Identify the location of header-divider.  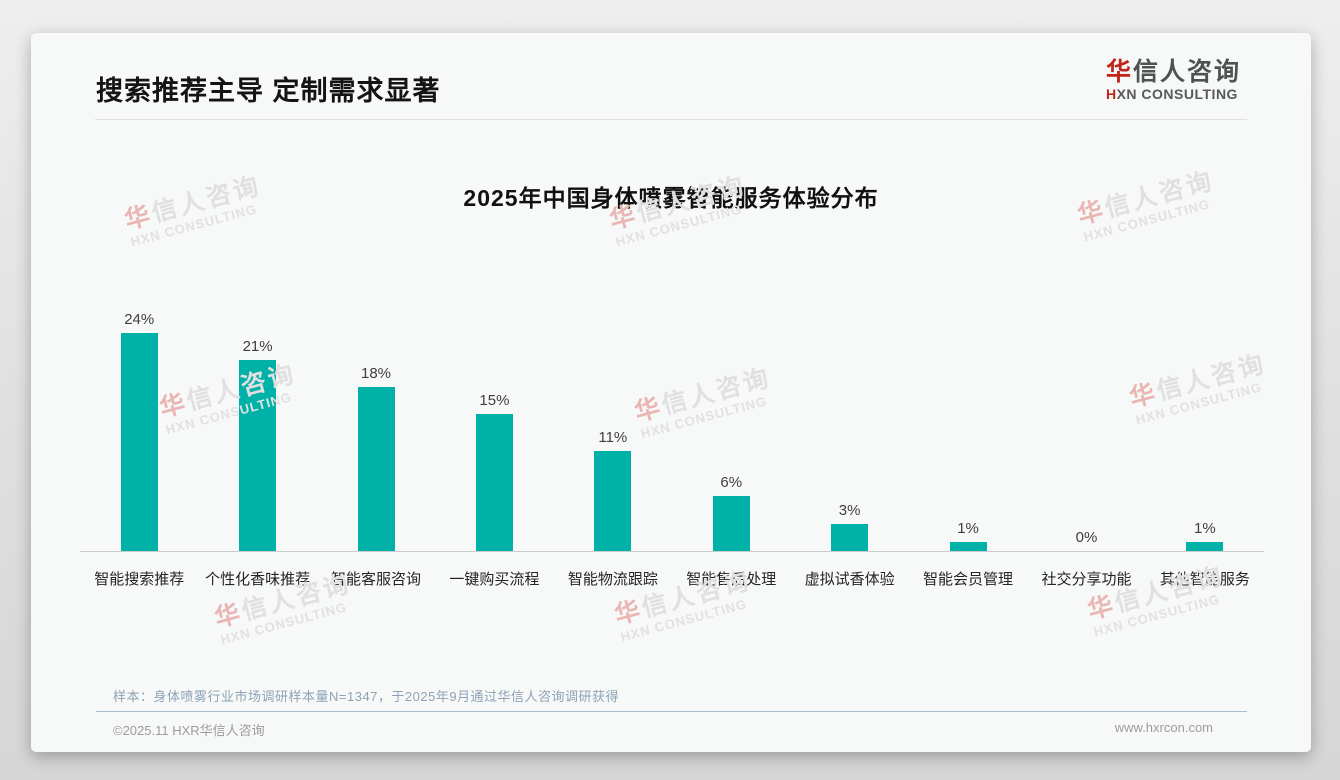
(671, 119).